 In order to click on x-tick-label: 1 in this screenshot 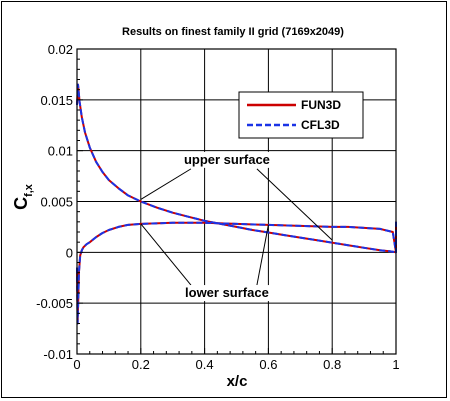, I will do `click(395, 364)`.